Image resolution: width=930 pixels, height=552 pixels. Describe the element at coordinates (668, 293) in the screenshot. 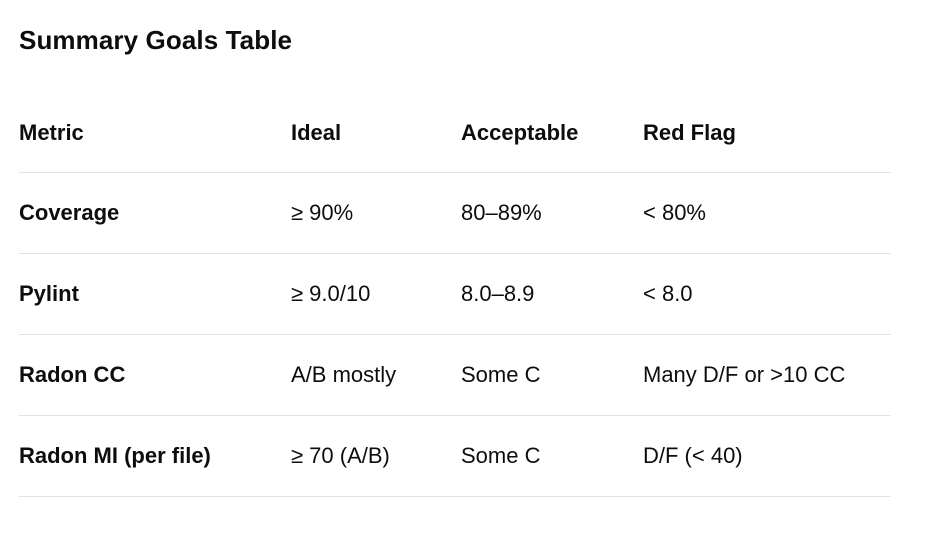

I see `red-flag-cell: < 8.0` at that location.